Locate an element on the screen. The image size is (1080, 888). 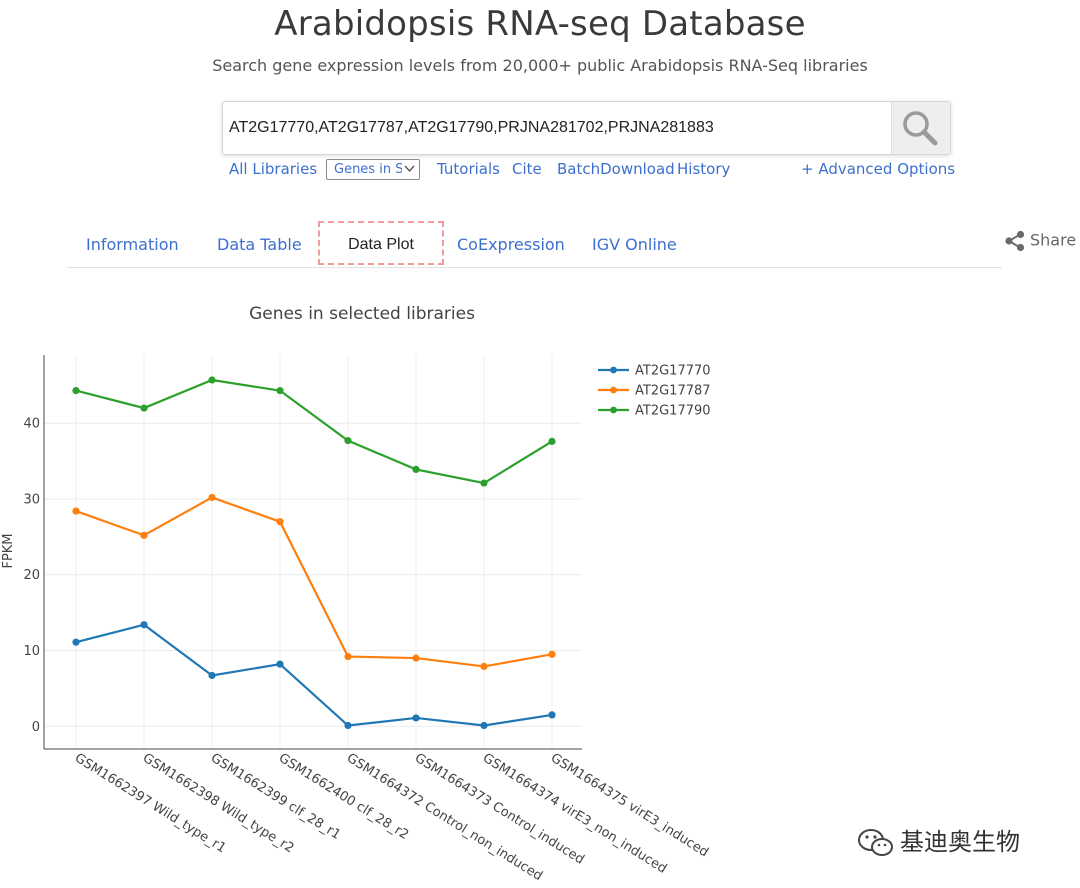
legend-label: AT2G17787 is located at coordinates (673, 391).